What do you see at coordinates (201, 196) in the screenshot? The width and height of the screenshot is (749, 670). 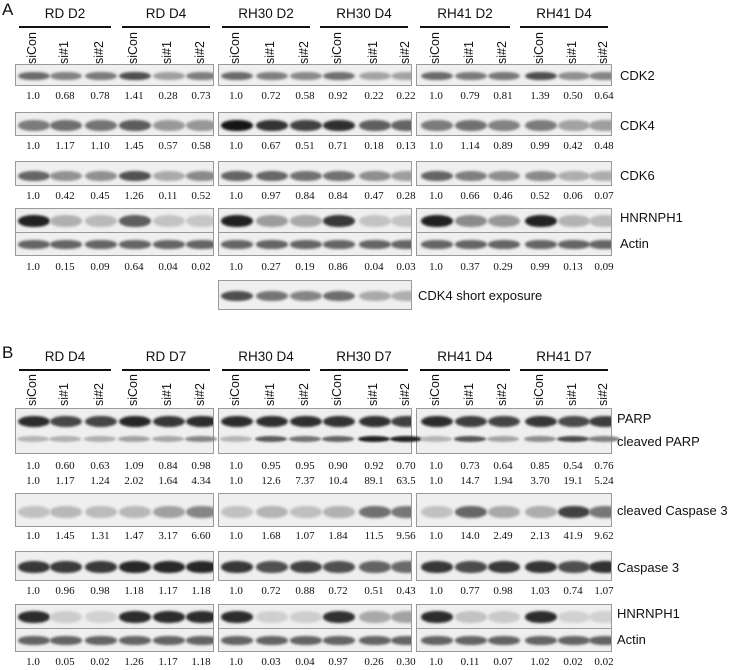 I see `quant-value: 0.52` at bounding box center [201, 196].